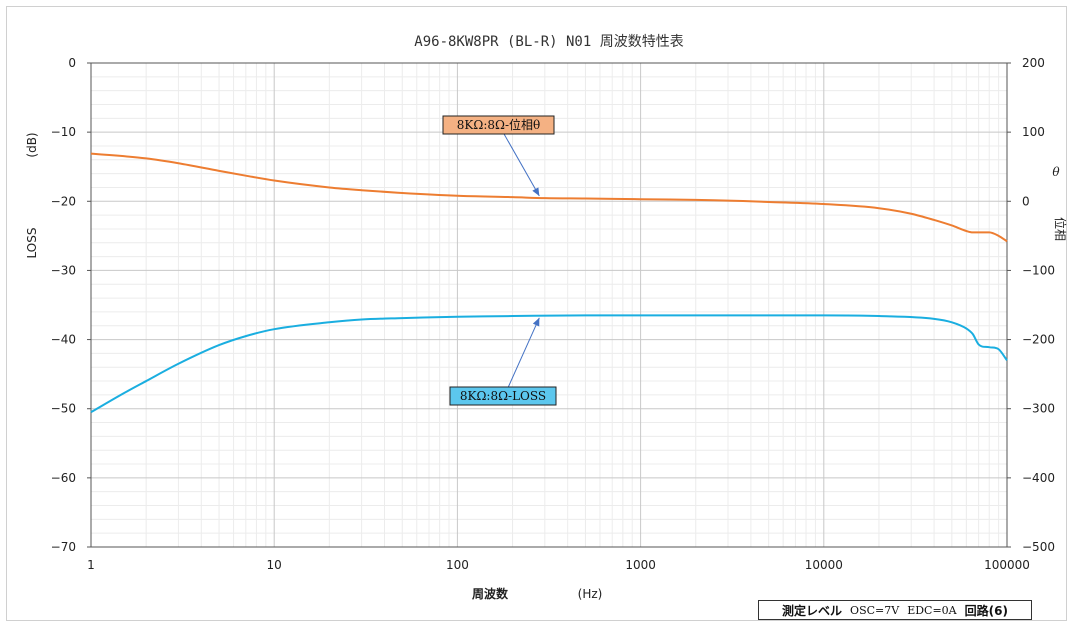  I want to click on y-right-symbol: θ, so click(1056, 172).